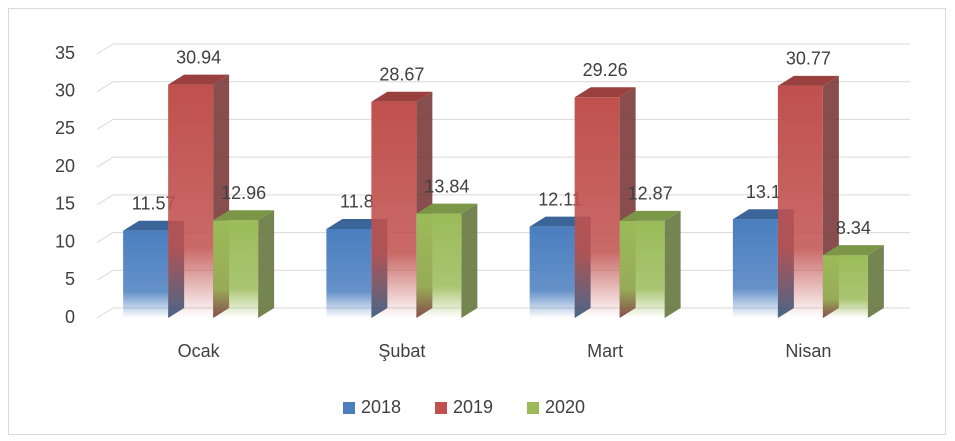 The image size is (955, 441). What do you see at coordinates (65, 128) in the screenshot?
I see `y-tick-label: 25` at bounding box center [65, 128].